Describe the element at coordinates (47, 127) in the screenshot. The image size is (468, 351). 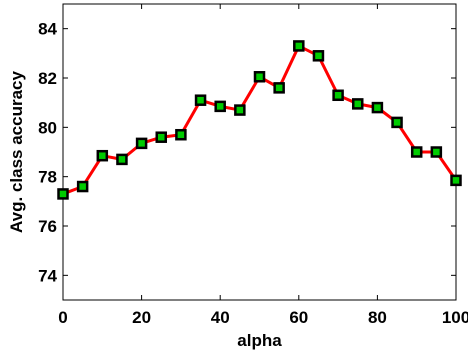
I see `y-tick-label: 80` at that location.